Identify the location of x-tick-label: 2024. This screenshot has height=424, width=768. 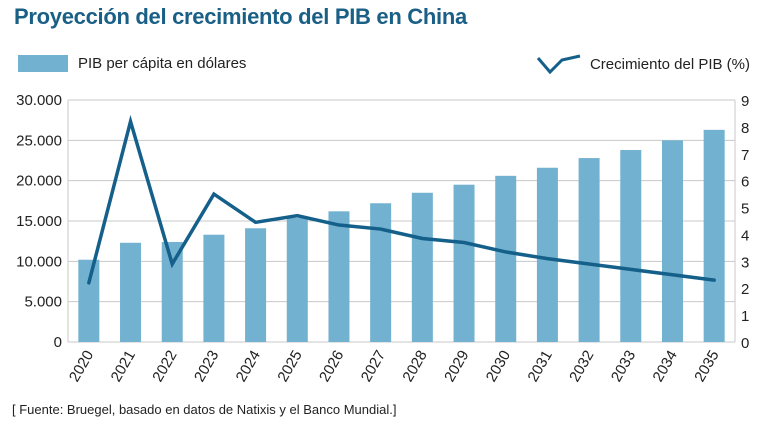
(248, 366).